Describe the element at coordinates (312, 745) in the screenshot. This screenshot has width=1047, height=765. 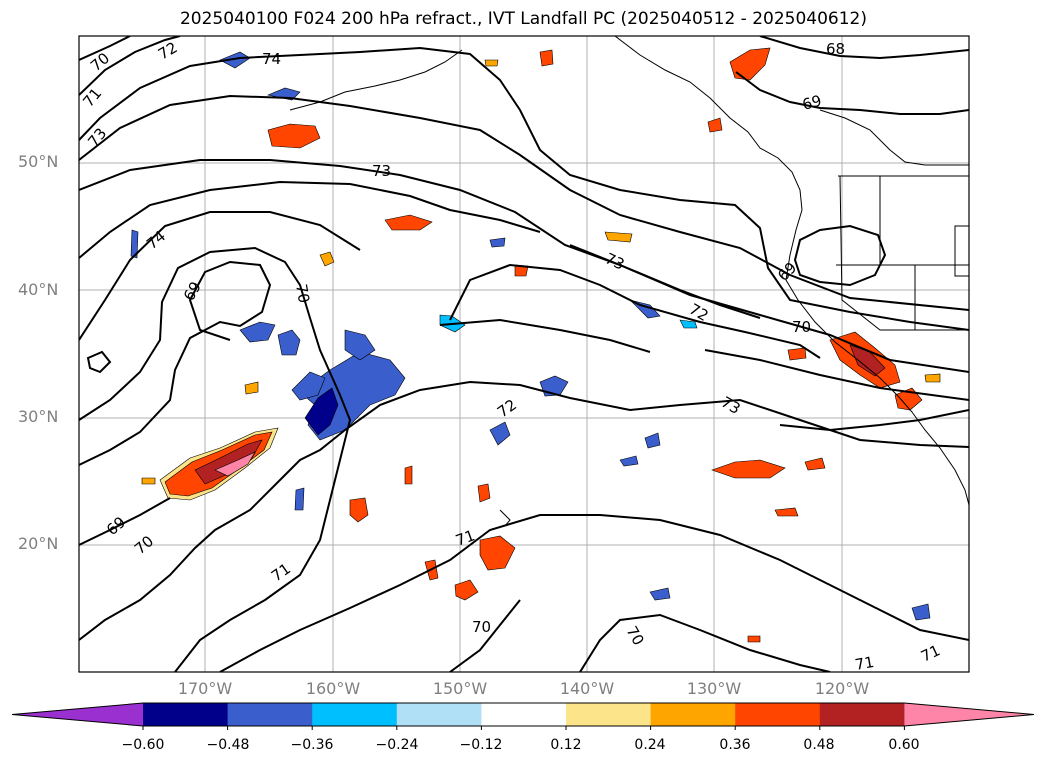
I see `colorbar-tick-label: −0.36` at that location.